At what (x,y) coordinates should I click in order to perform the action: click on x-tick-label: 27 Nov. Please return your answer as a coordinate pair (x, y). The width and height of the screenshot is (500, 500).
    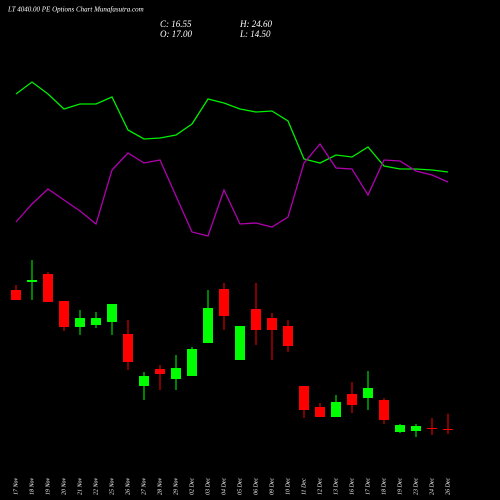
    Looking at the image, I should click on (144, 486).